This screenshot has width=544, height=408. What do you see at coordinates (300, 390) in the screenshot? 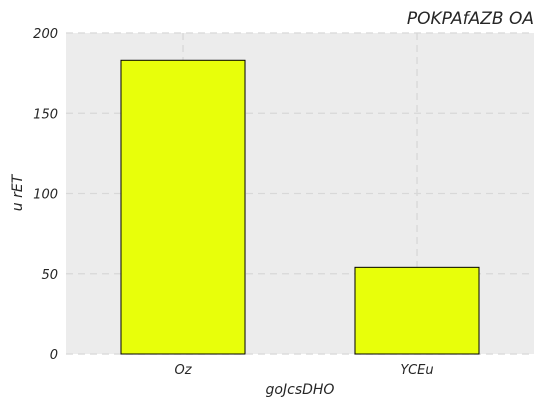
I see `x-axis-label: goJcsDHO` at bounding box center [300, 390].